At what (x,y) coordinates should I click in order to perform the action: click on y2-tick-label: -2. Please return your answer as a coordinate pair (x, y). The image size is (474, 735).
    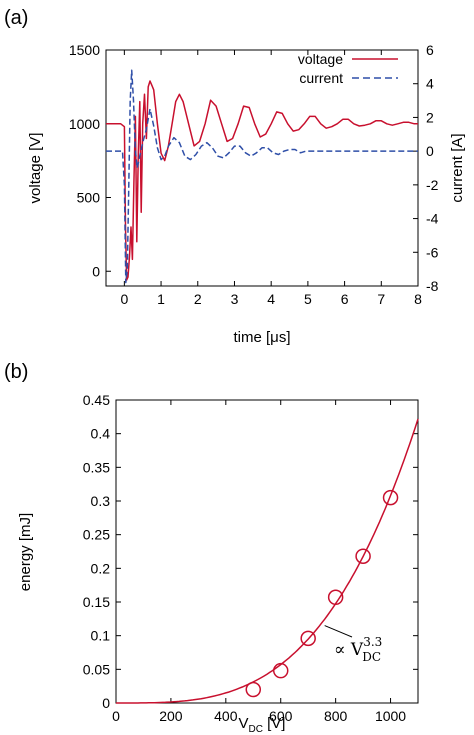
    Looking at the image, I should click on (432, 185).